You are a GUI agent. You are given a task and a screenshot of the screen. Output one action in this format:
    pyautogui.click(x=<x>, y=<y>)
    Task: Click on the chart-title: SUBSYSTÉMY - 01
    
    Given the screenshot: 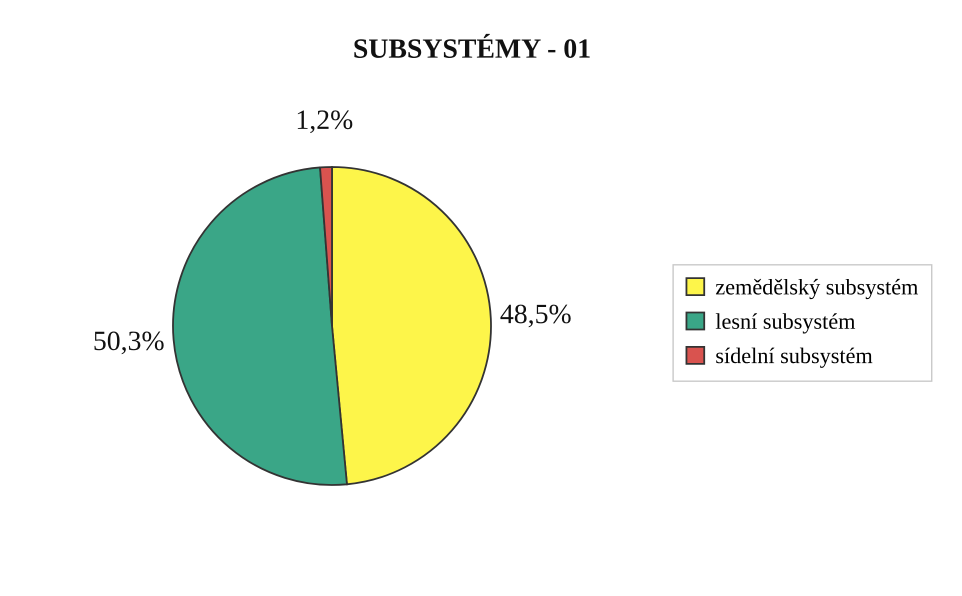 What is the action you would take?
    pyautogui.click(x=472, y=46)
    